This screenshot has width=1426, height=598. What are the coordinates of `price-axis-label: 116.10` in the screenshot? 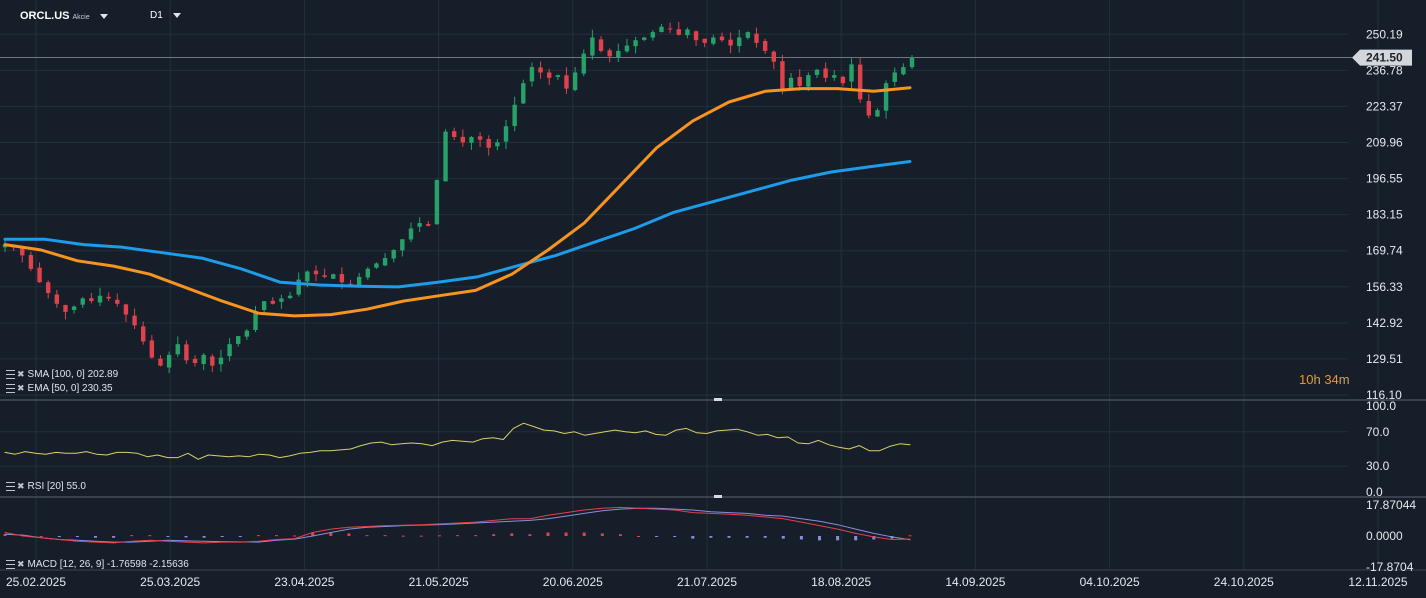 It's located at (1384, 395).